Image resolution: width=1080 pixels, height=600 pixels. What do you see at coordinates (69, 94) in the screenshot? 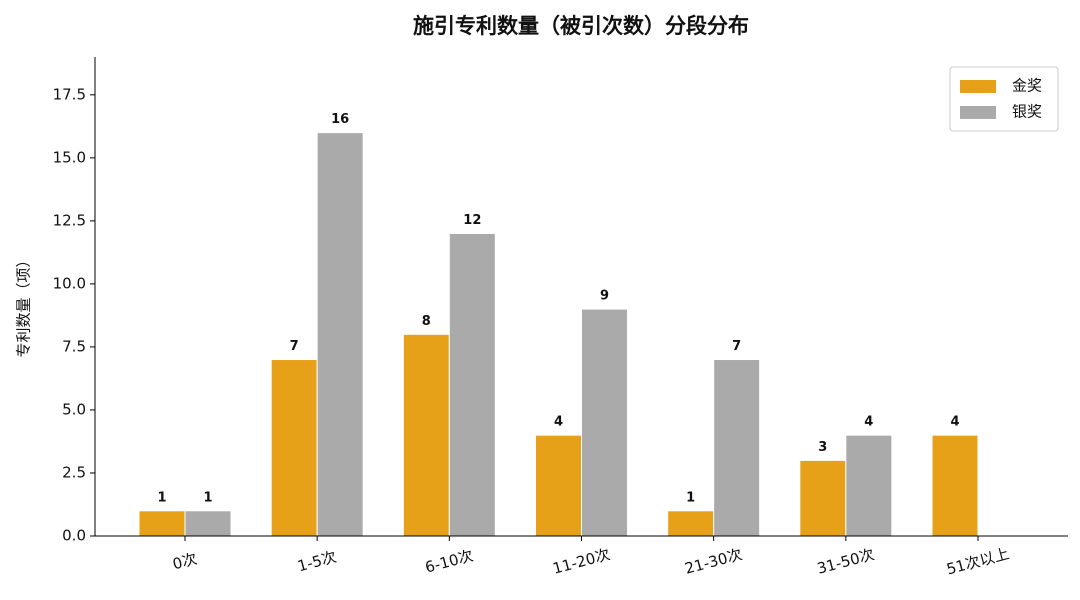
I see `y-tick-label: 17.5` at bounding box center [69, 94].